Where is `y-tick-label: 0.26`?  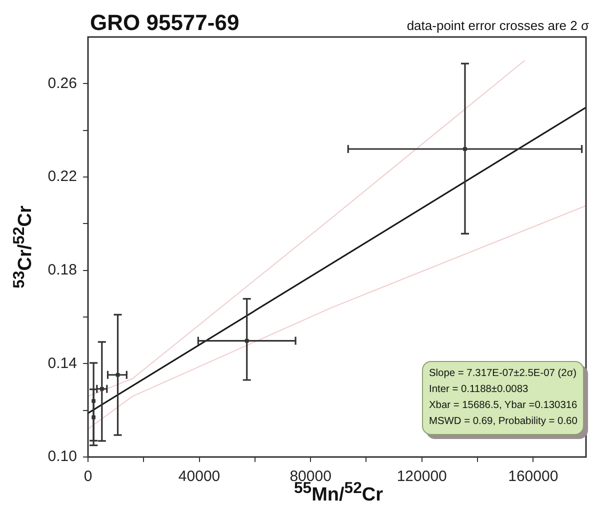 y-tick-label: 0.26 is located at coordinates (62, 83).